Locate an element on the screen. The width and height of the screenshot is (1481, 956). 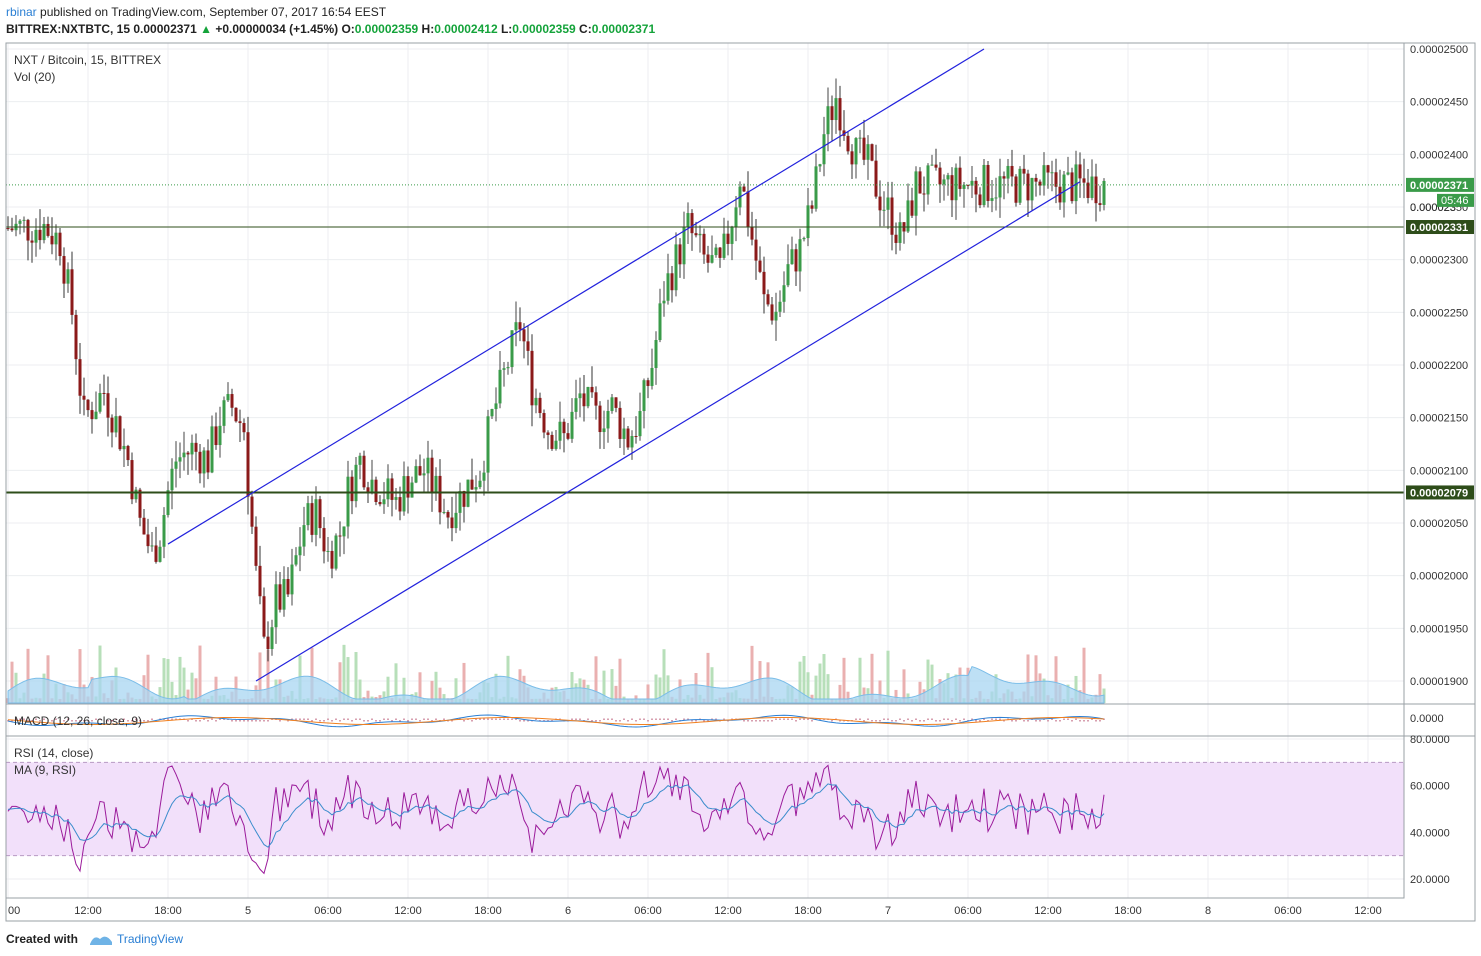
time-tick-label: 18:00 is located at coordinates (1128, 911).